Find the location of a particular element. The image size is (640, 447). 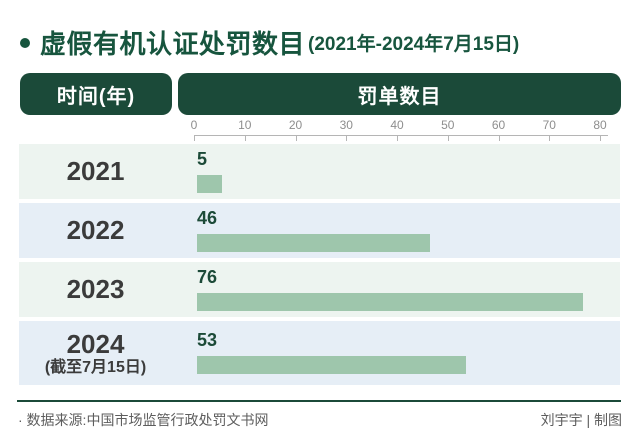

x-axis-tick-label: 10 is located at coordinates (245, 125).